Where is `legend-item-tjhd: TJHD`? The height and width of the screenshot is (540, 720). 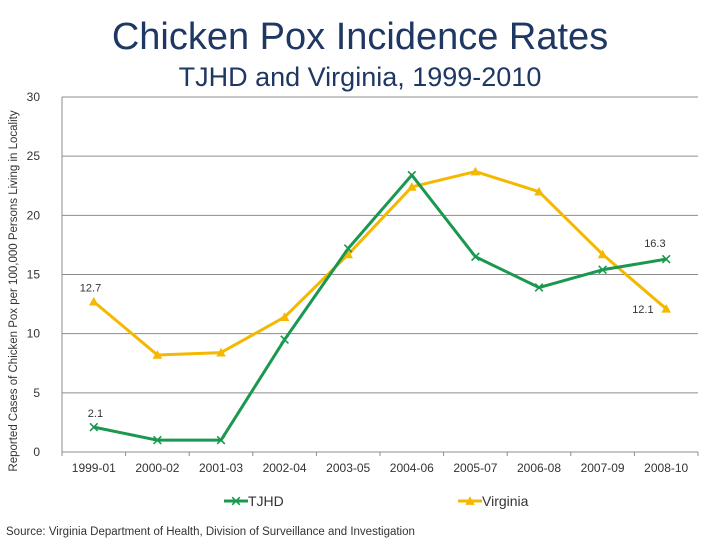
legend-item-tjhd: TJHD is located at coordinates (254, 501).